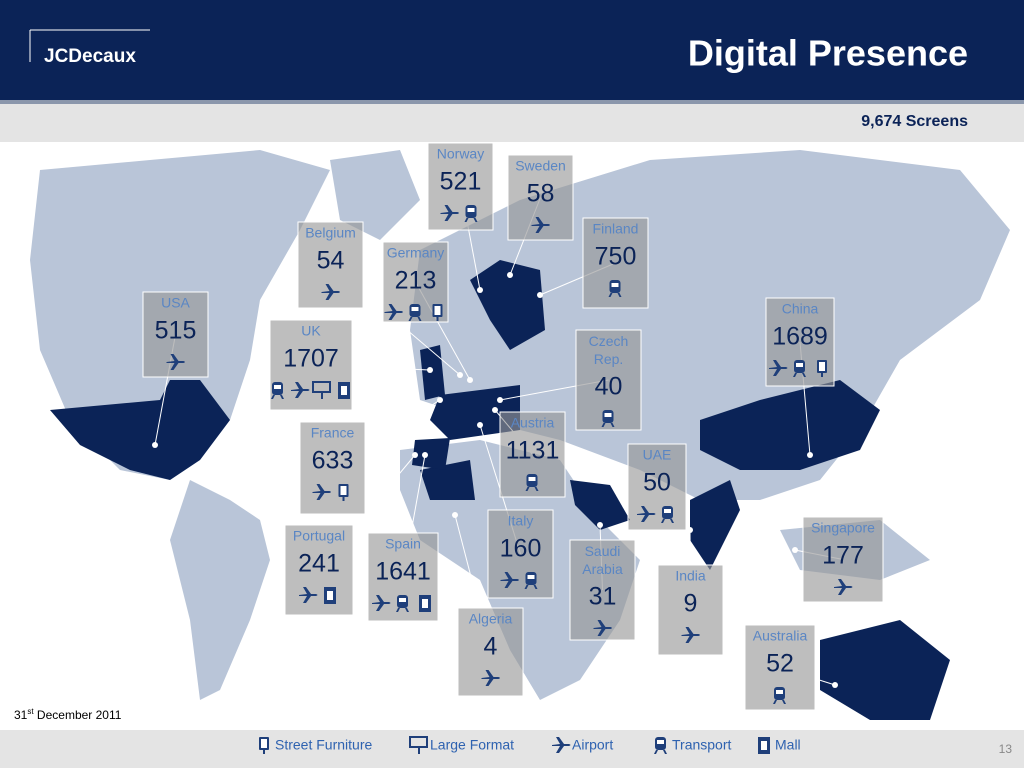 The width and height of the screenshot is (1024, 773). I want to click on country-box: Australia 52, so click(780, 667).